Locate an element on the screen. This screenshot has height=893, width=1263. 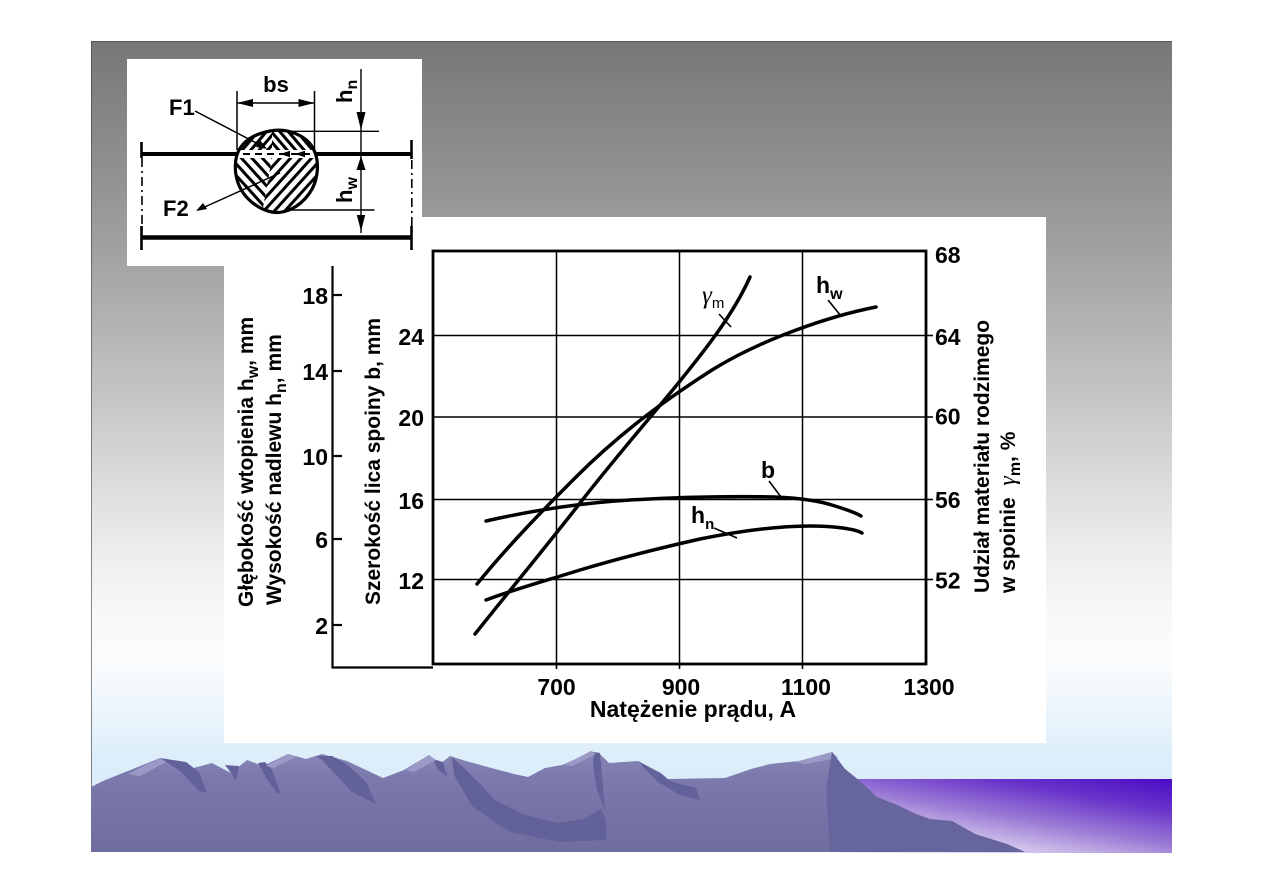
svg-text: Natężenie prądu, A is located at coordinates (693, 709).